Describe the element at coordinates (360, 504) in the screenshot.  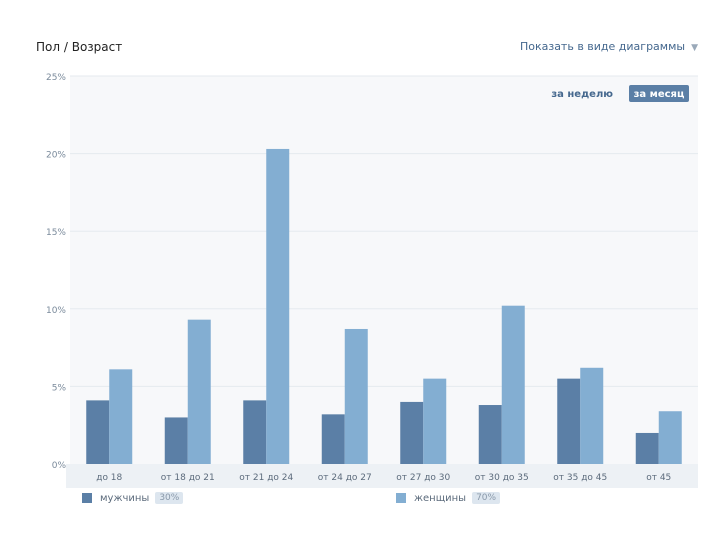
I see `chart-legend: мужчины 30% женщины 70%` at that location.